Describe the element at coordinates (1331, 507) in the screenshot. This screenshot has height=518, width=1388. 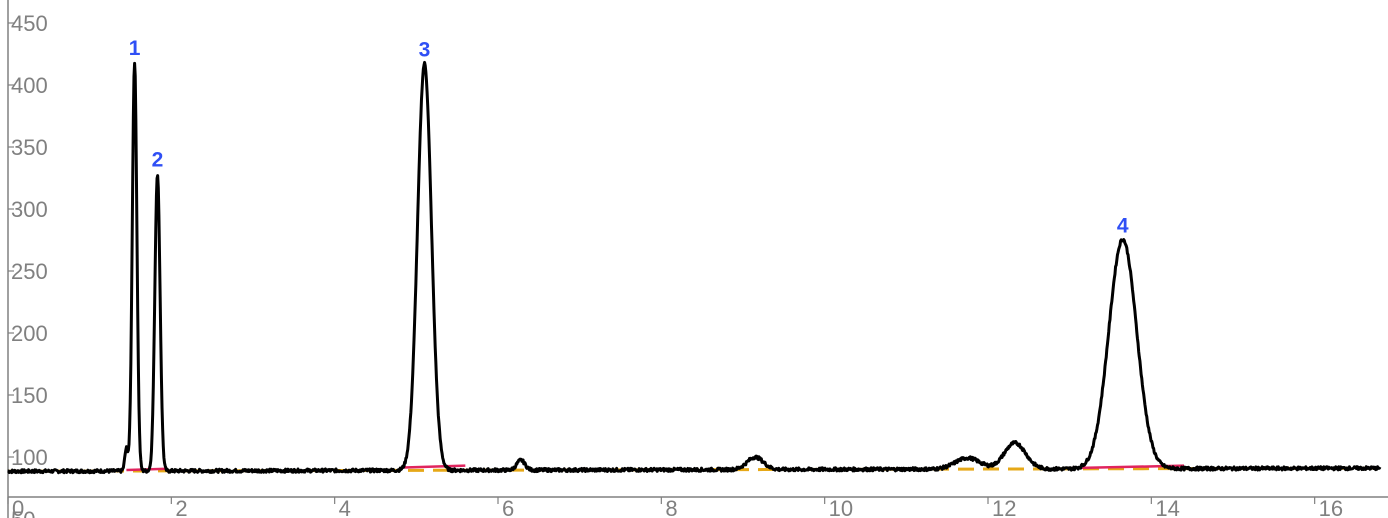
I see `x-tick-label: 16` at that location.